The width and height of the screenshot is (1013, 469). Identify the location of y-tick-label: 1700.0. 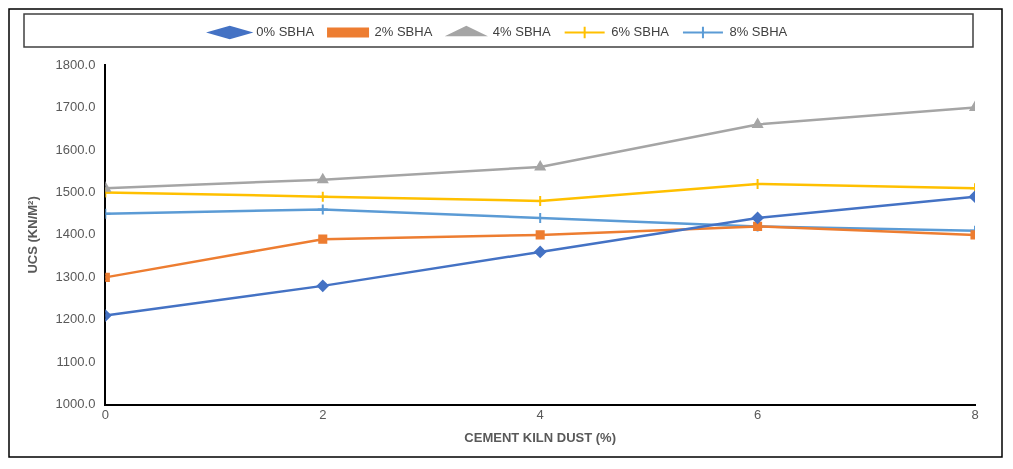
(75, 107).